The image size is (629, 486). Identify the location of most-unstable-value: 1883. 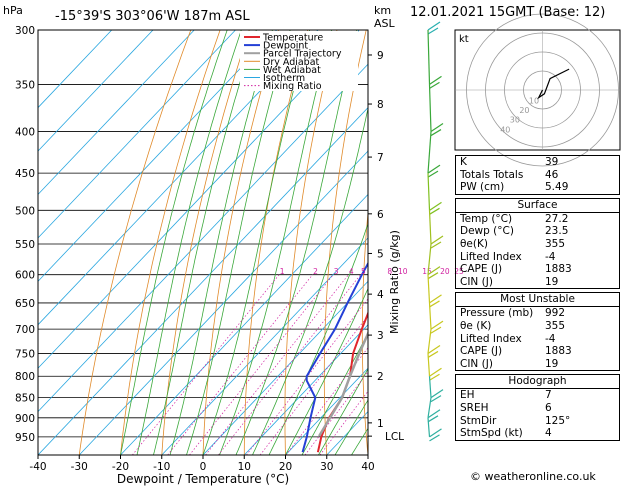
(558, 351).